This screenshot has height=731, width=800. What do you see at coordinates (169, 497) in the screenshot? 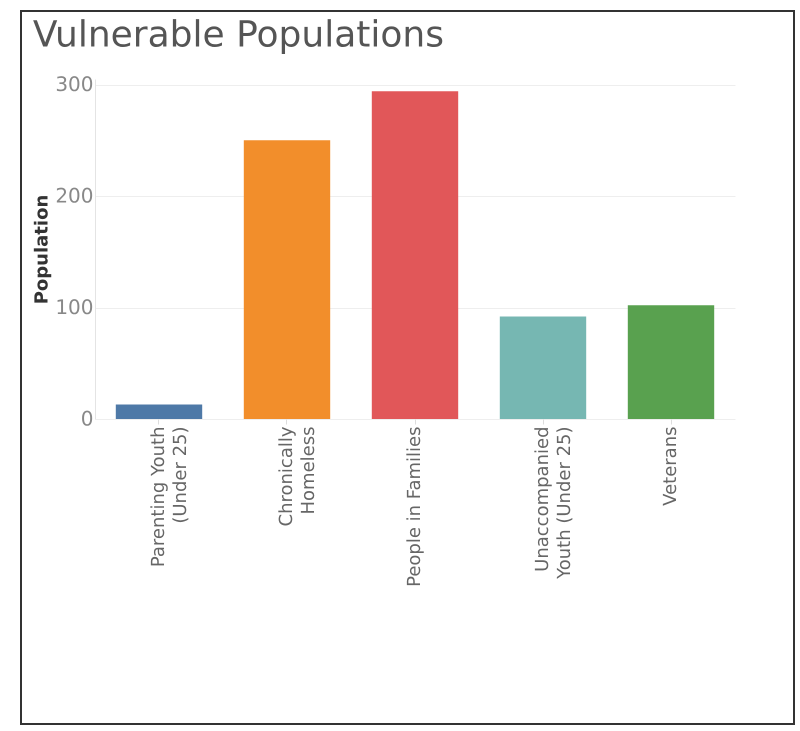
I see `x-tick-label: Parenting Youth (Under 25)` at bounding box center [169, 497].